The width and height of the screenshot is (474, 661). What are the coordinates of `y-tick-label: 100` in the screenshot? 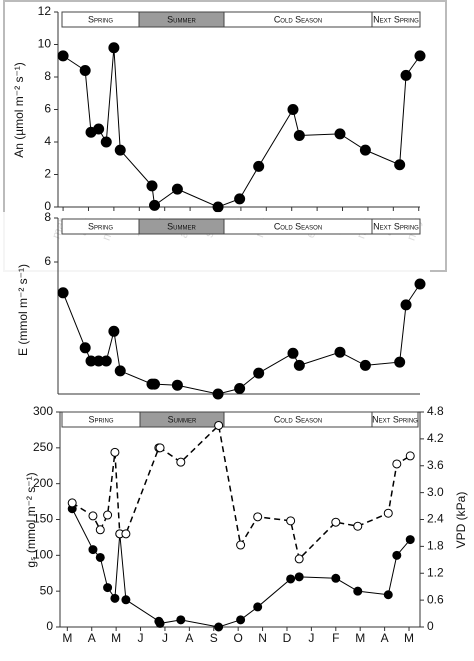 It's located at (43, 555).